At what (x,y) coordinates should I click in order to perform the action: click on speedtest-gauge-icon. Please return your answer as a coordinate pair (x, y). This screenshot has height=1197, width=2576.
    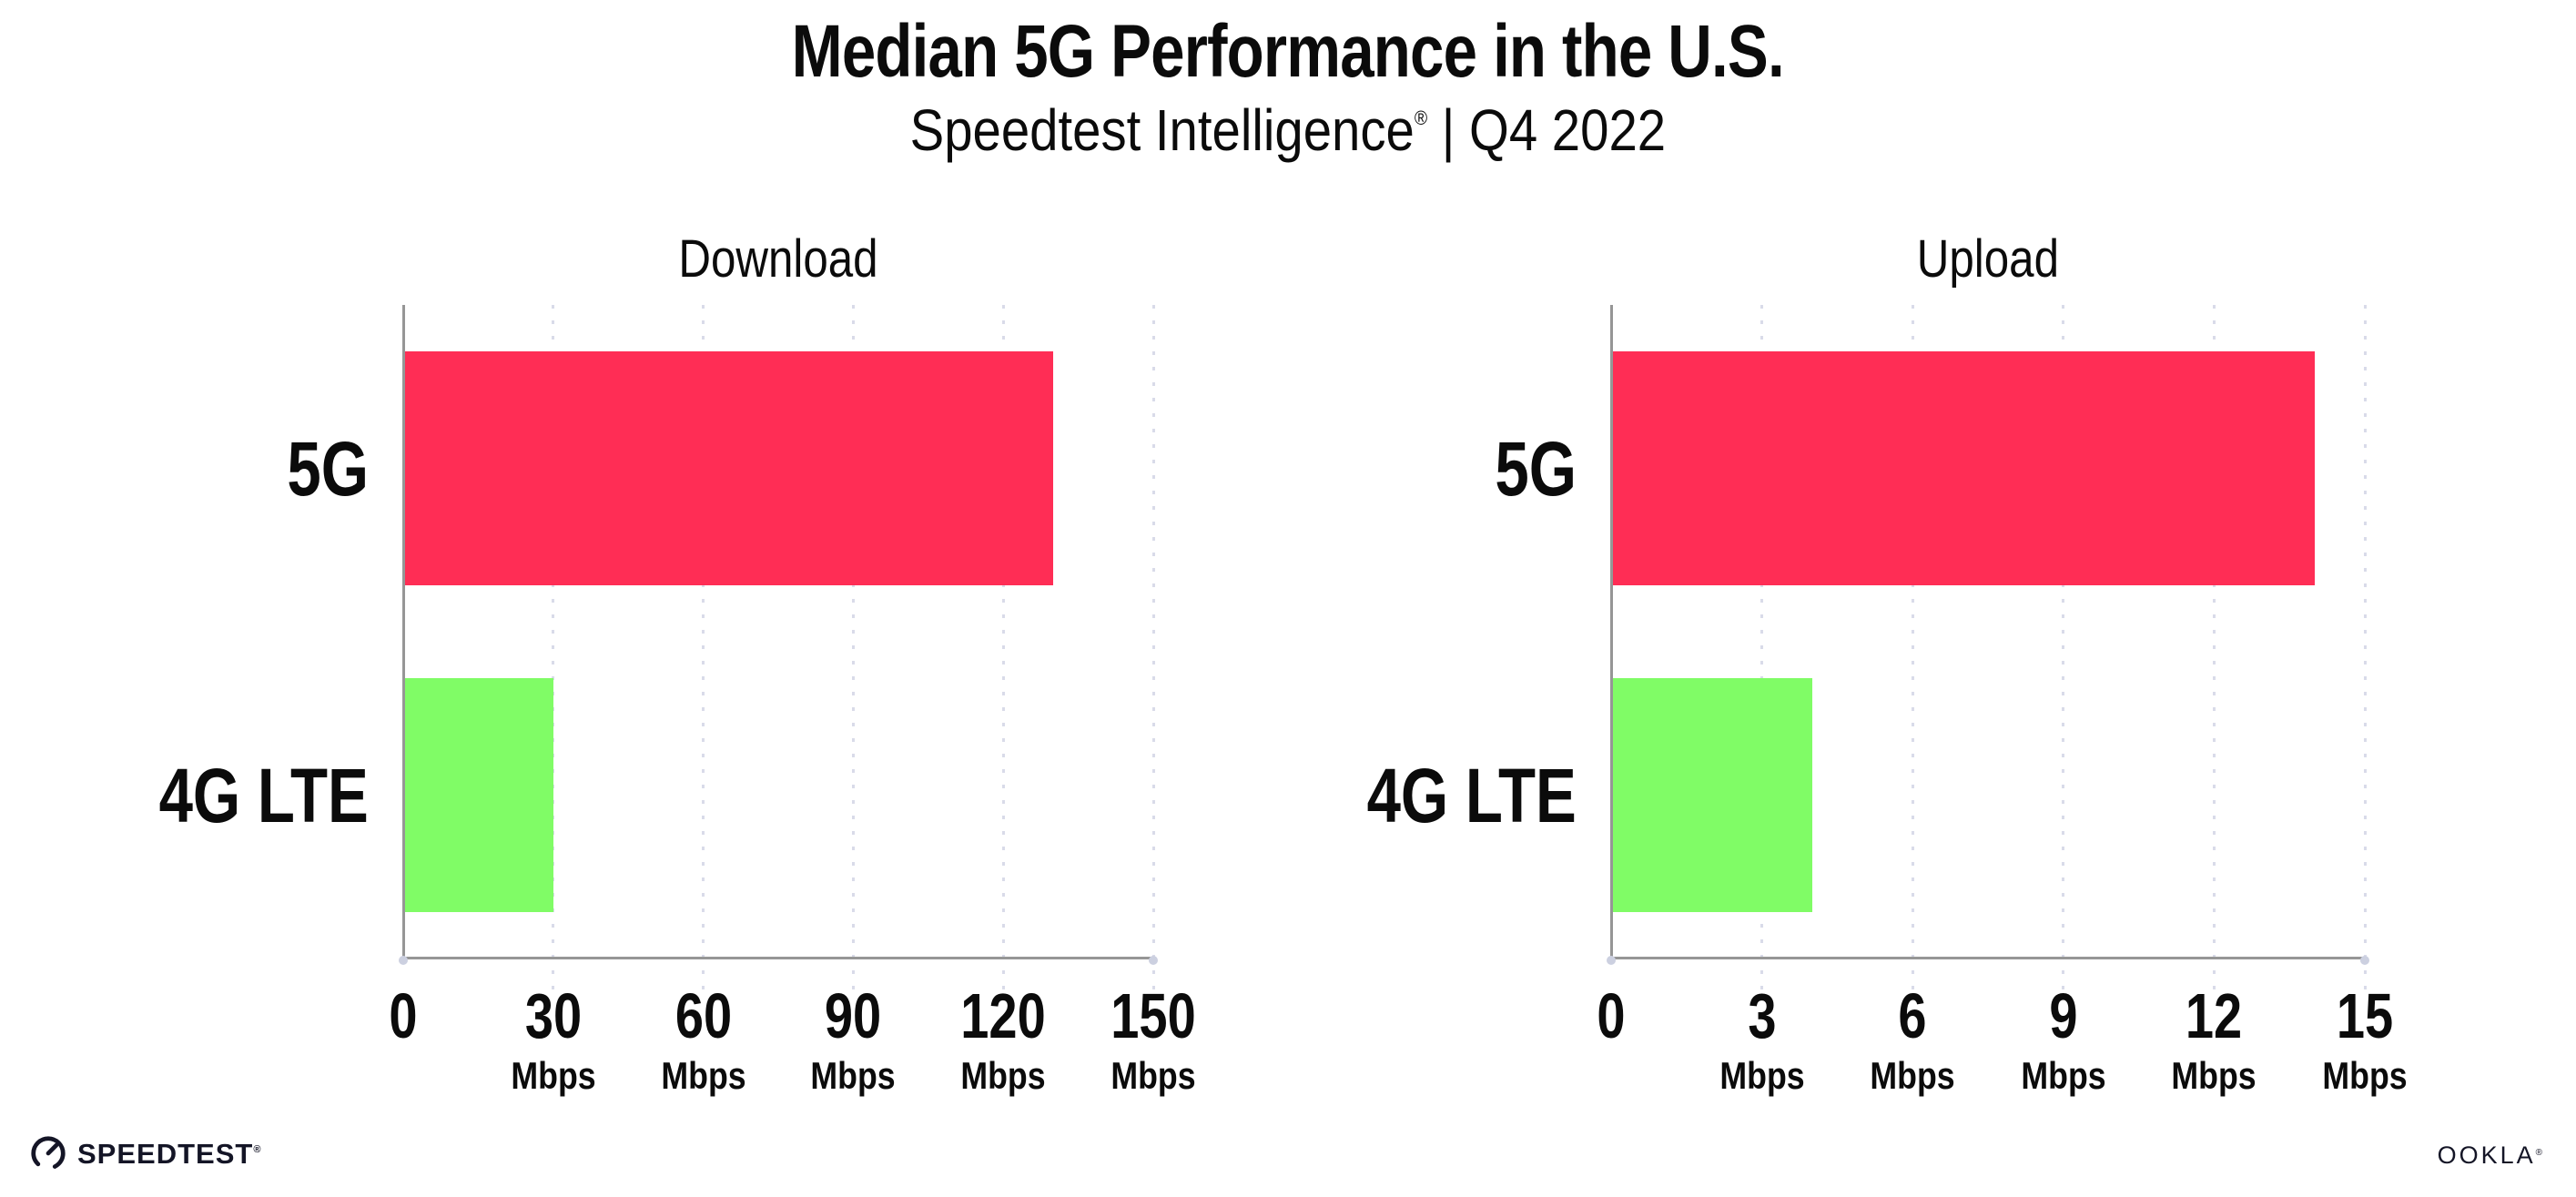
    Looking at the image, I should click on (48, 1153).